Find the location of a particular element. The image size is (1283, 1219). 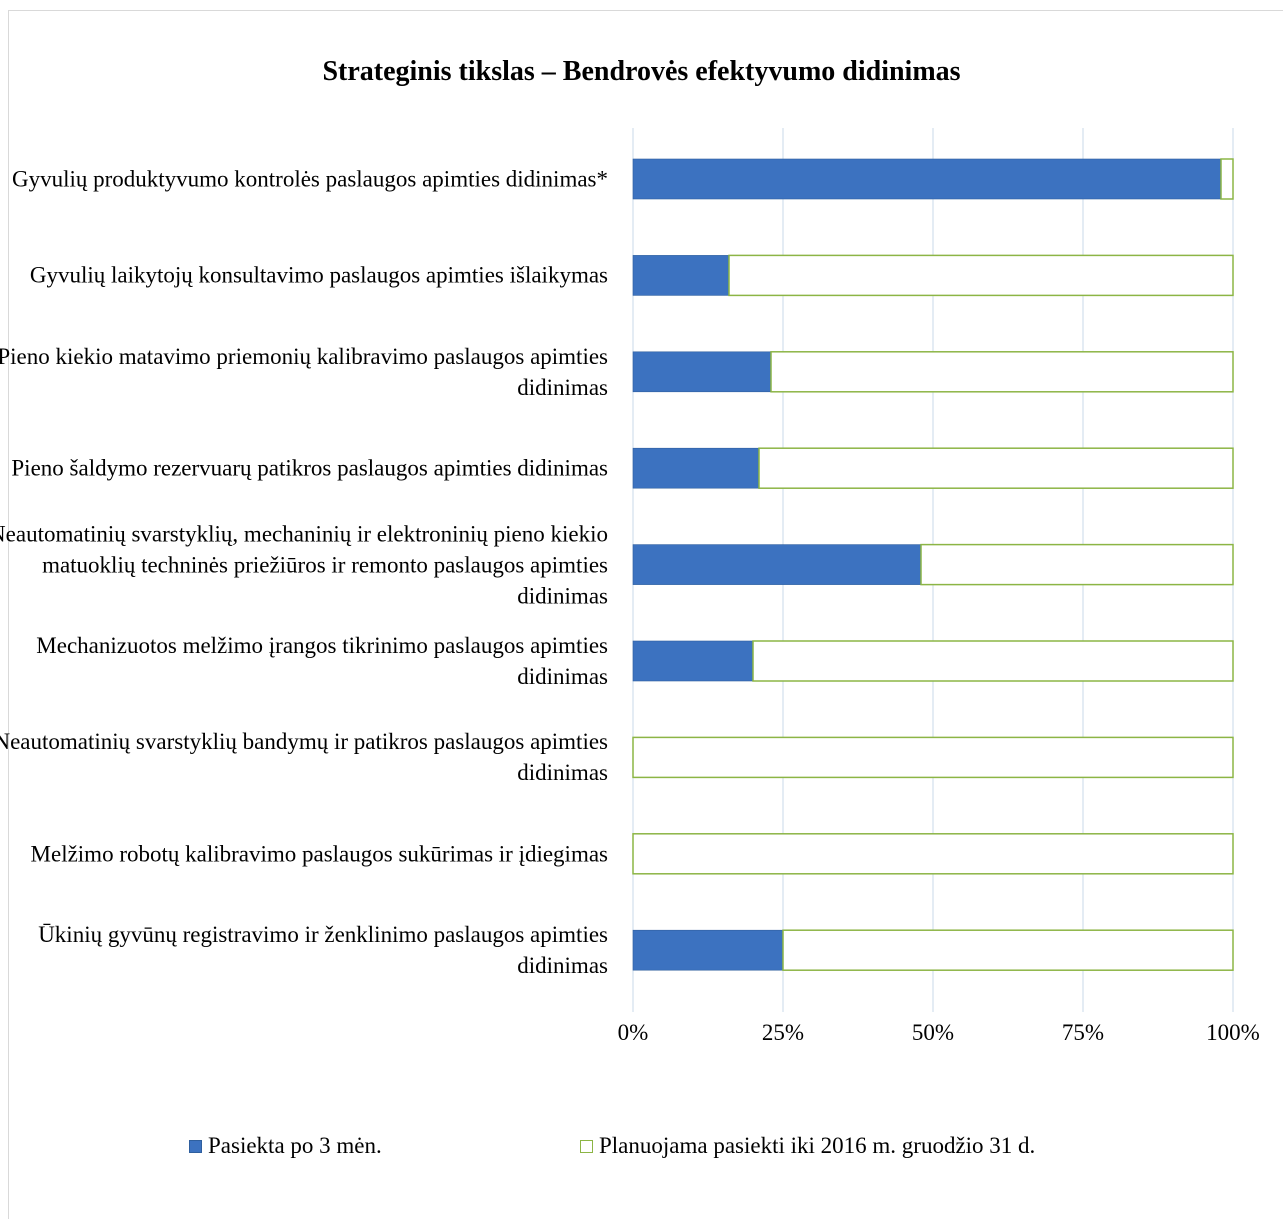

x-tick-label: 100% is located at coordinates (1233, 1032).